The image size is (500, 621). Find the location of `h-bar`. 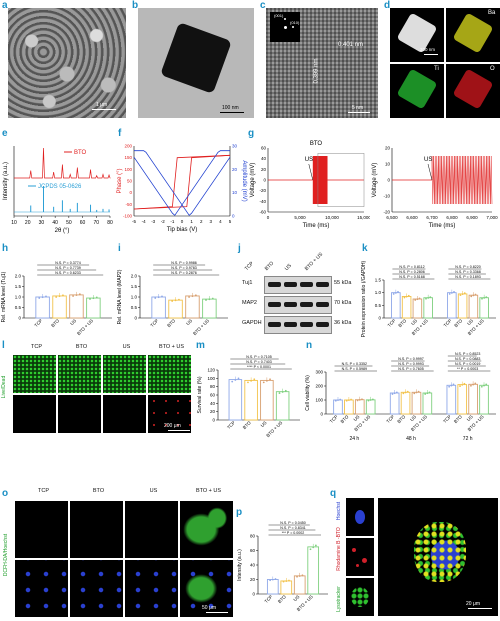

h-bar is located at coordinates (59, 307).